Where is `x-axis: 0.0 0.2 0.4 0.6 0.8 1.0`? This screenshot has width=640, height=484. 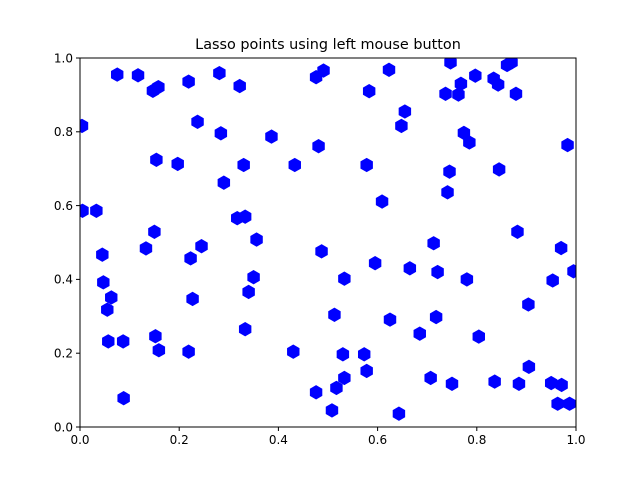
x-axis: 0.0 0.2 0.4 0.6 0.8 1.0 is located at coordinates (328, 437).